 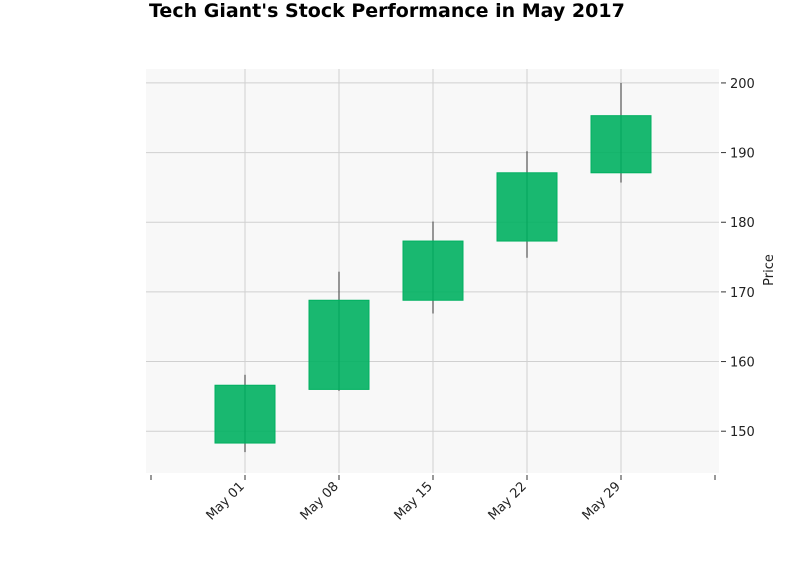 I want to click on x-tick-label: May 29, so click(x=602, y=501).